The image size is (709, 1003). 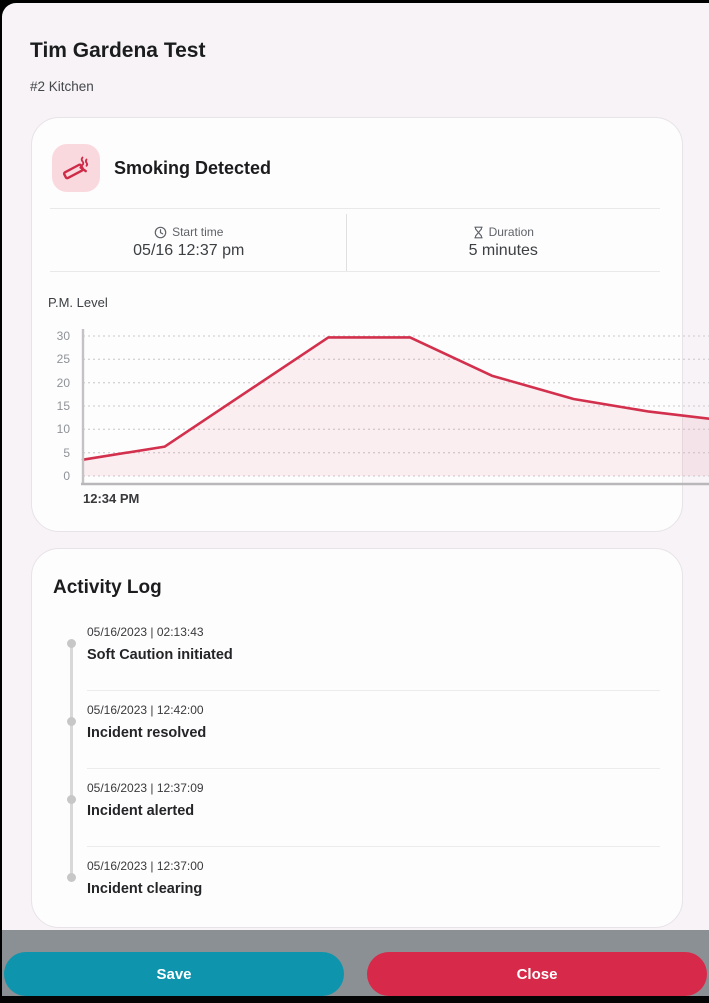 I want to click on incident-title: Smoking Detected, so click(x=193, y=167).